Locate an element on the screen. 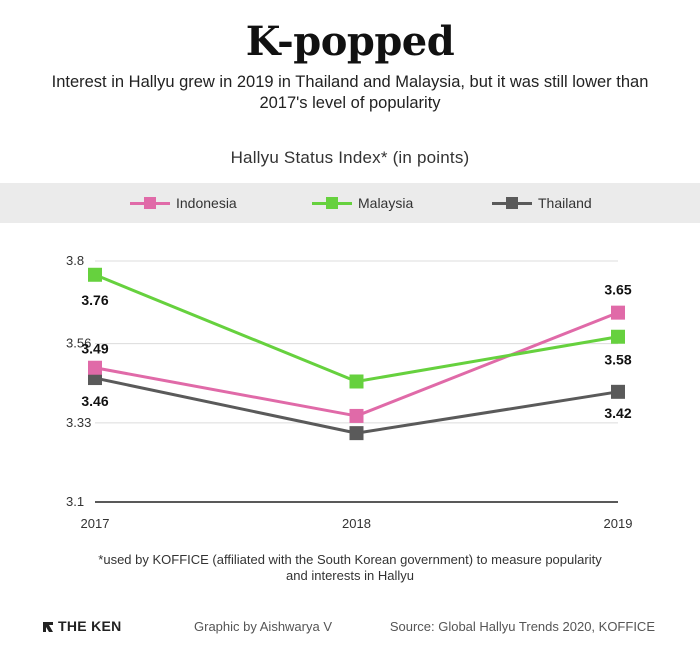 Image resolution: width=700 pixels, height=671 pixels. x-tick-label: 2018 is located at coordinates (356, 523).